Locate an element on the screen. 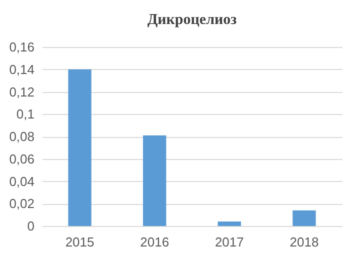  y-tick-label: 0,04 is located at coordinates (21, 181).